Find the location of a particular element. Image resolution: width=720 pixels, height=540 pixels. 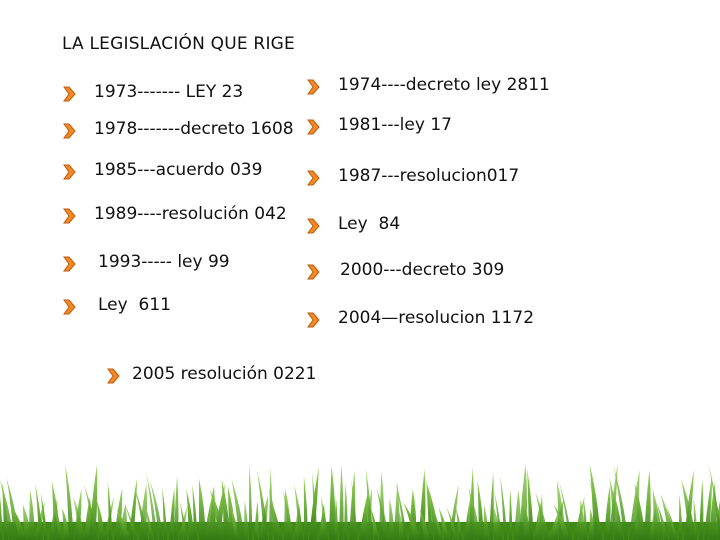

list-item: 1989----resolución 042 is located at coordinates (174, 214).